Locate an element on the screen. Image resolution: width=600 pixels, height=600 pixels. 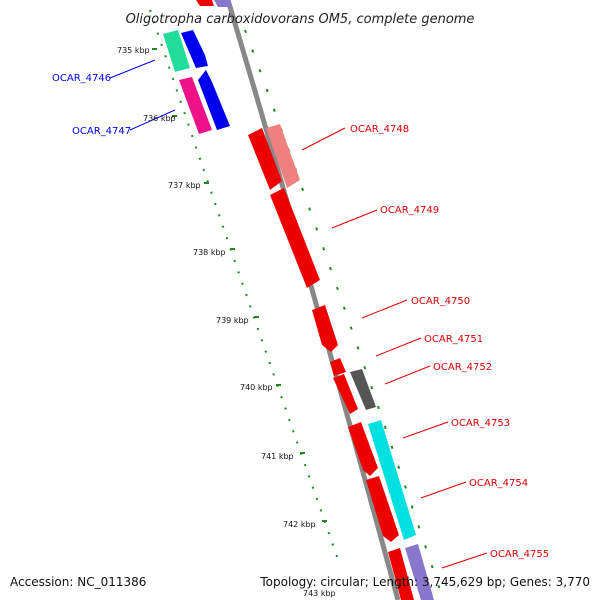
gene-label-ocar-4752: OCAR_4752 is located at coordinates (462, 367).